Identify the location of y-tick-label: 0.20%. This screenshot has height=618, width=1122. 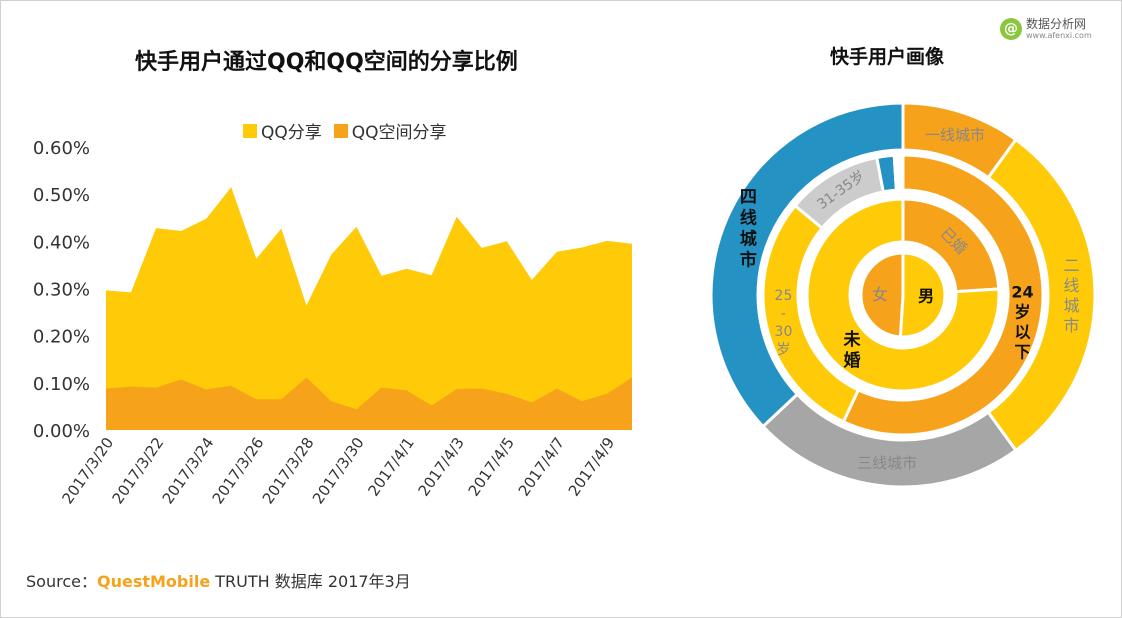
(61, 337).